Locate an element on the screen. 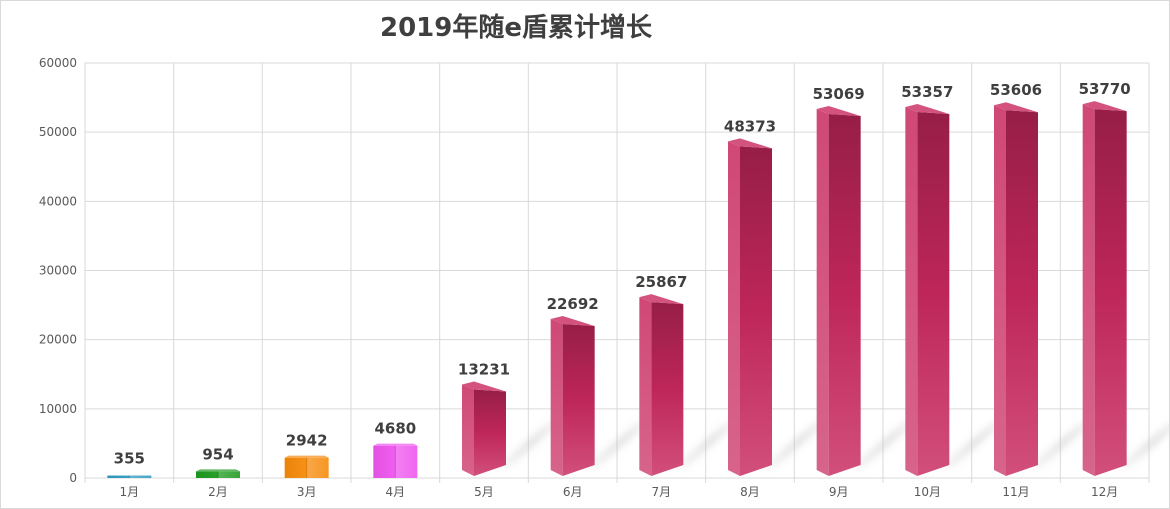 This screenshot has width=1170, height=509. y-tick-label: 20000 is located at coordinates (58, 340).